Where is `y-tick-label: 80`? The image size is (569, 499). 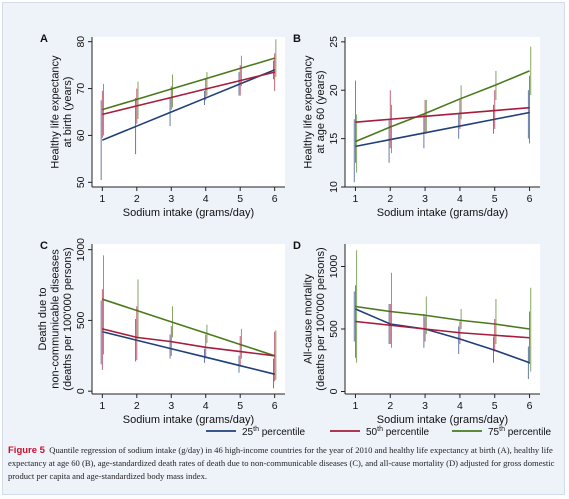 y-tick-label: 80 is located at coordinates (81, 42).